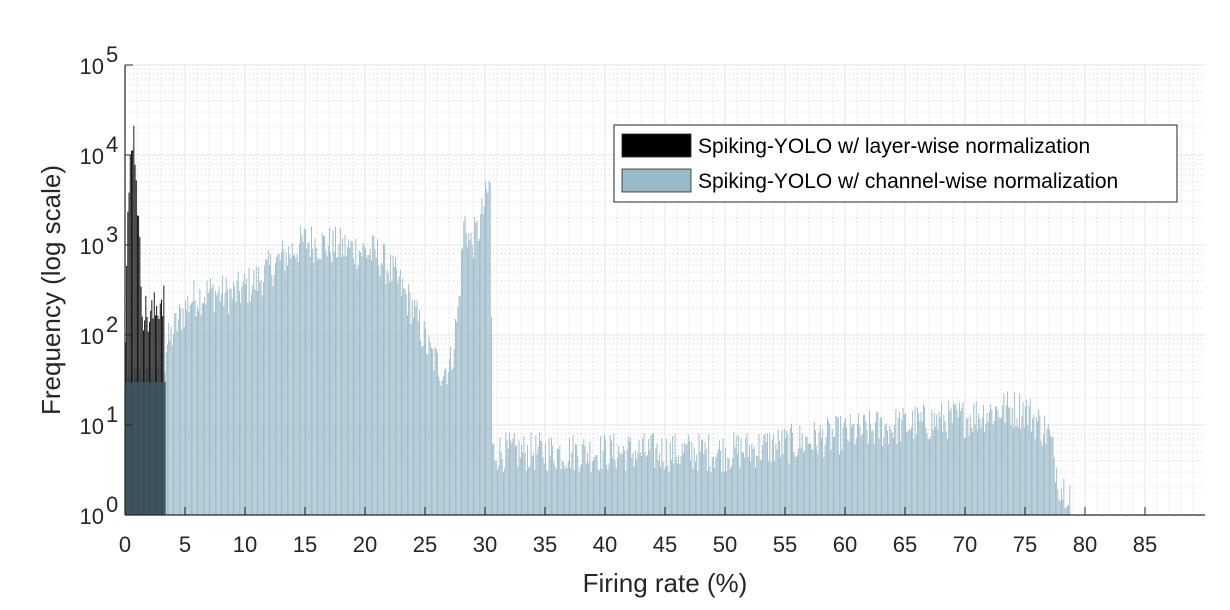 This screenshot has width=1230, height=610. Describe the element at coordinates (245, 544) in the screenshot. I see `x-tick-label: 10` at that location.